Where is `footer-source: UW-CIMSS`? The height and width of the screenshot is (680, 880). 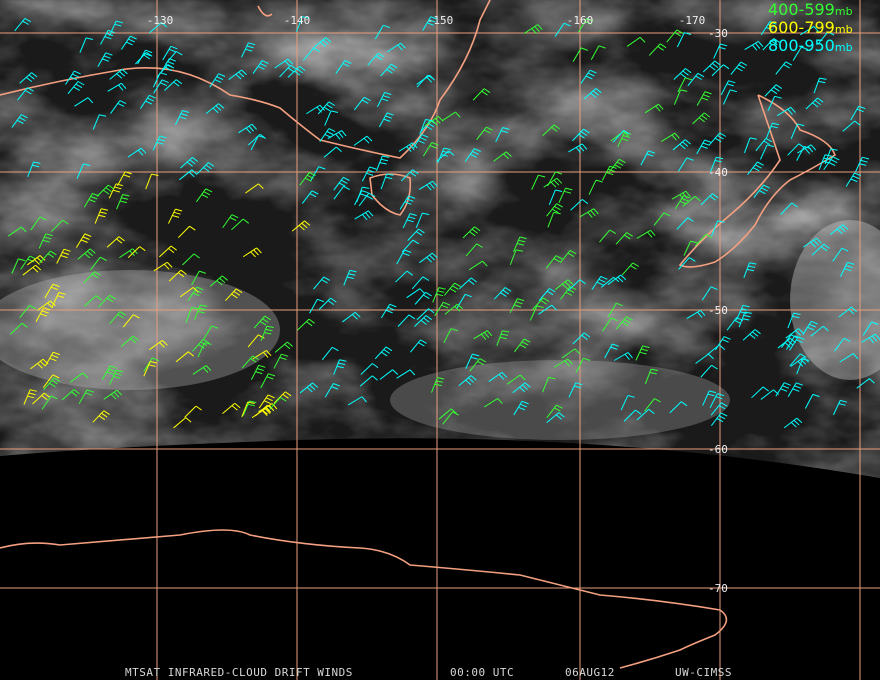 footer-source: UW-CIMSS is located at coordinates (703, 672).